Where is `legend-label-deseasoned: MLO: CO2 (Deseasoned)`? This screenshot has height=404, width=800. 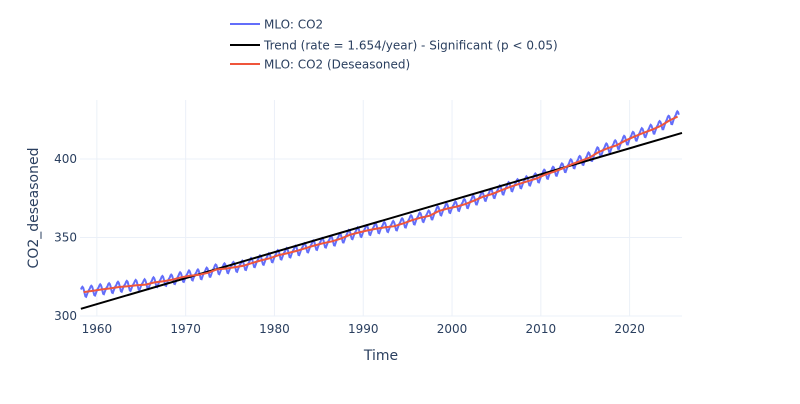 legend-label-deseasoned: MLO: CO2 (Deseasoned) is located at coordinates (337, 65).